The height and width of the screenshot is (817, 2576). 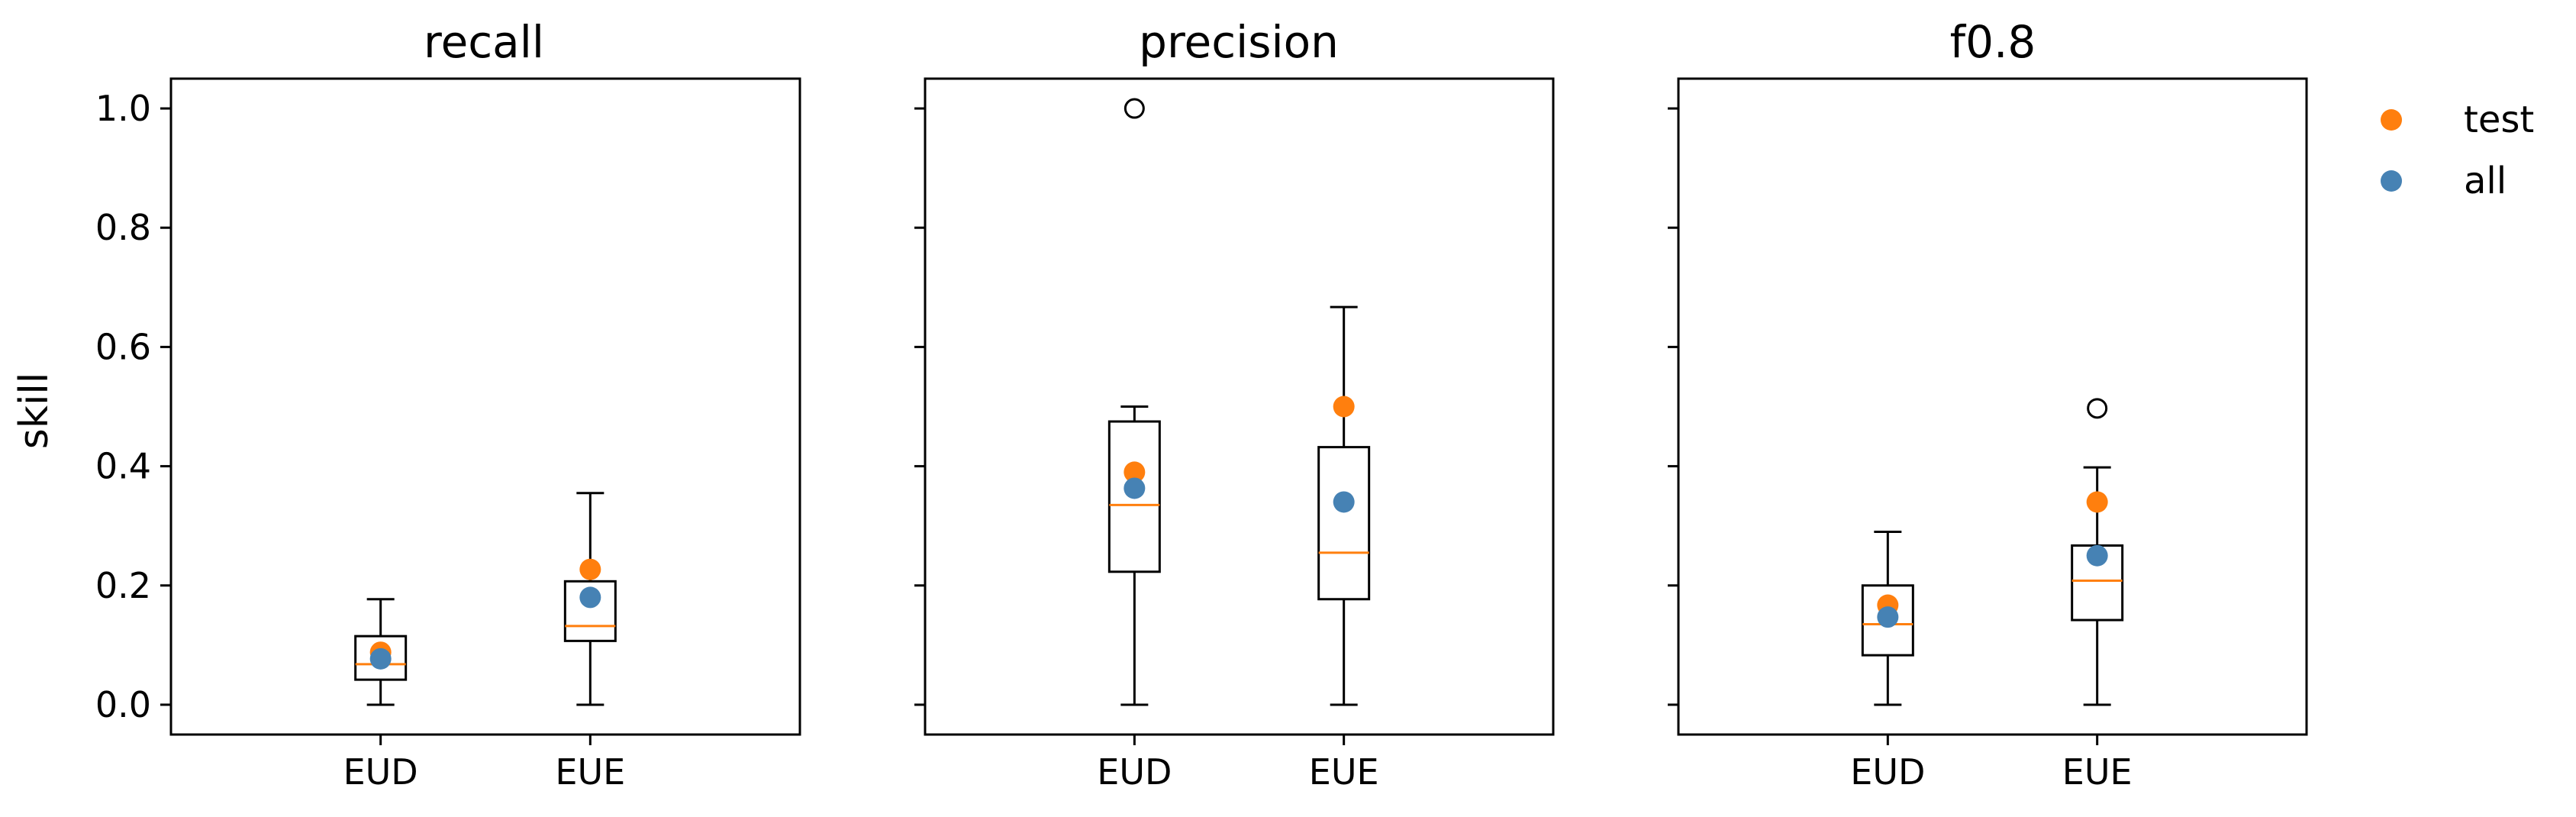 I want to click on legend-label-all: all, so click(x=2485, y=181).